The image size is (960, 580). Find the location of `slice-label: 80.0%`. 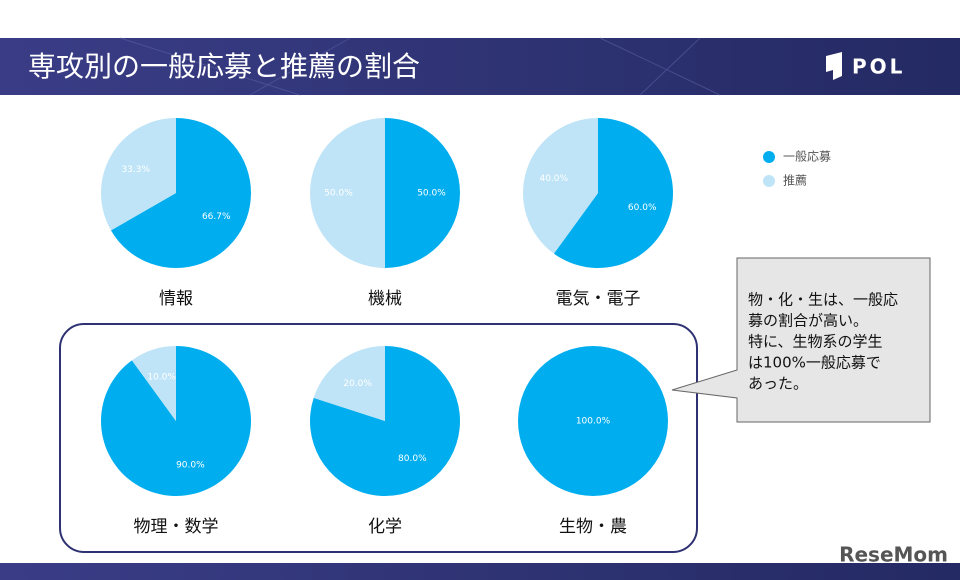

slice-label: 80.0% is located at coordinates (412, 459).